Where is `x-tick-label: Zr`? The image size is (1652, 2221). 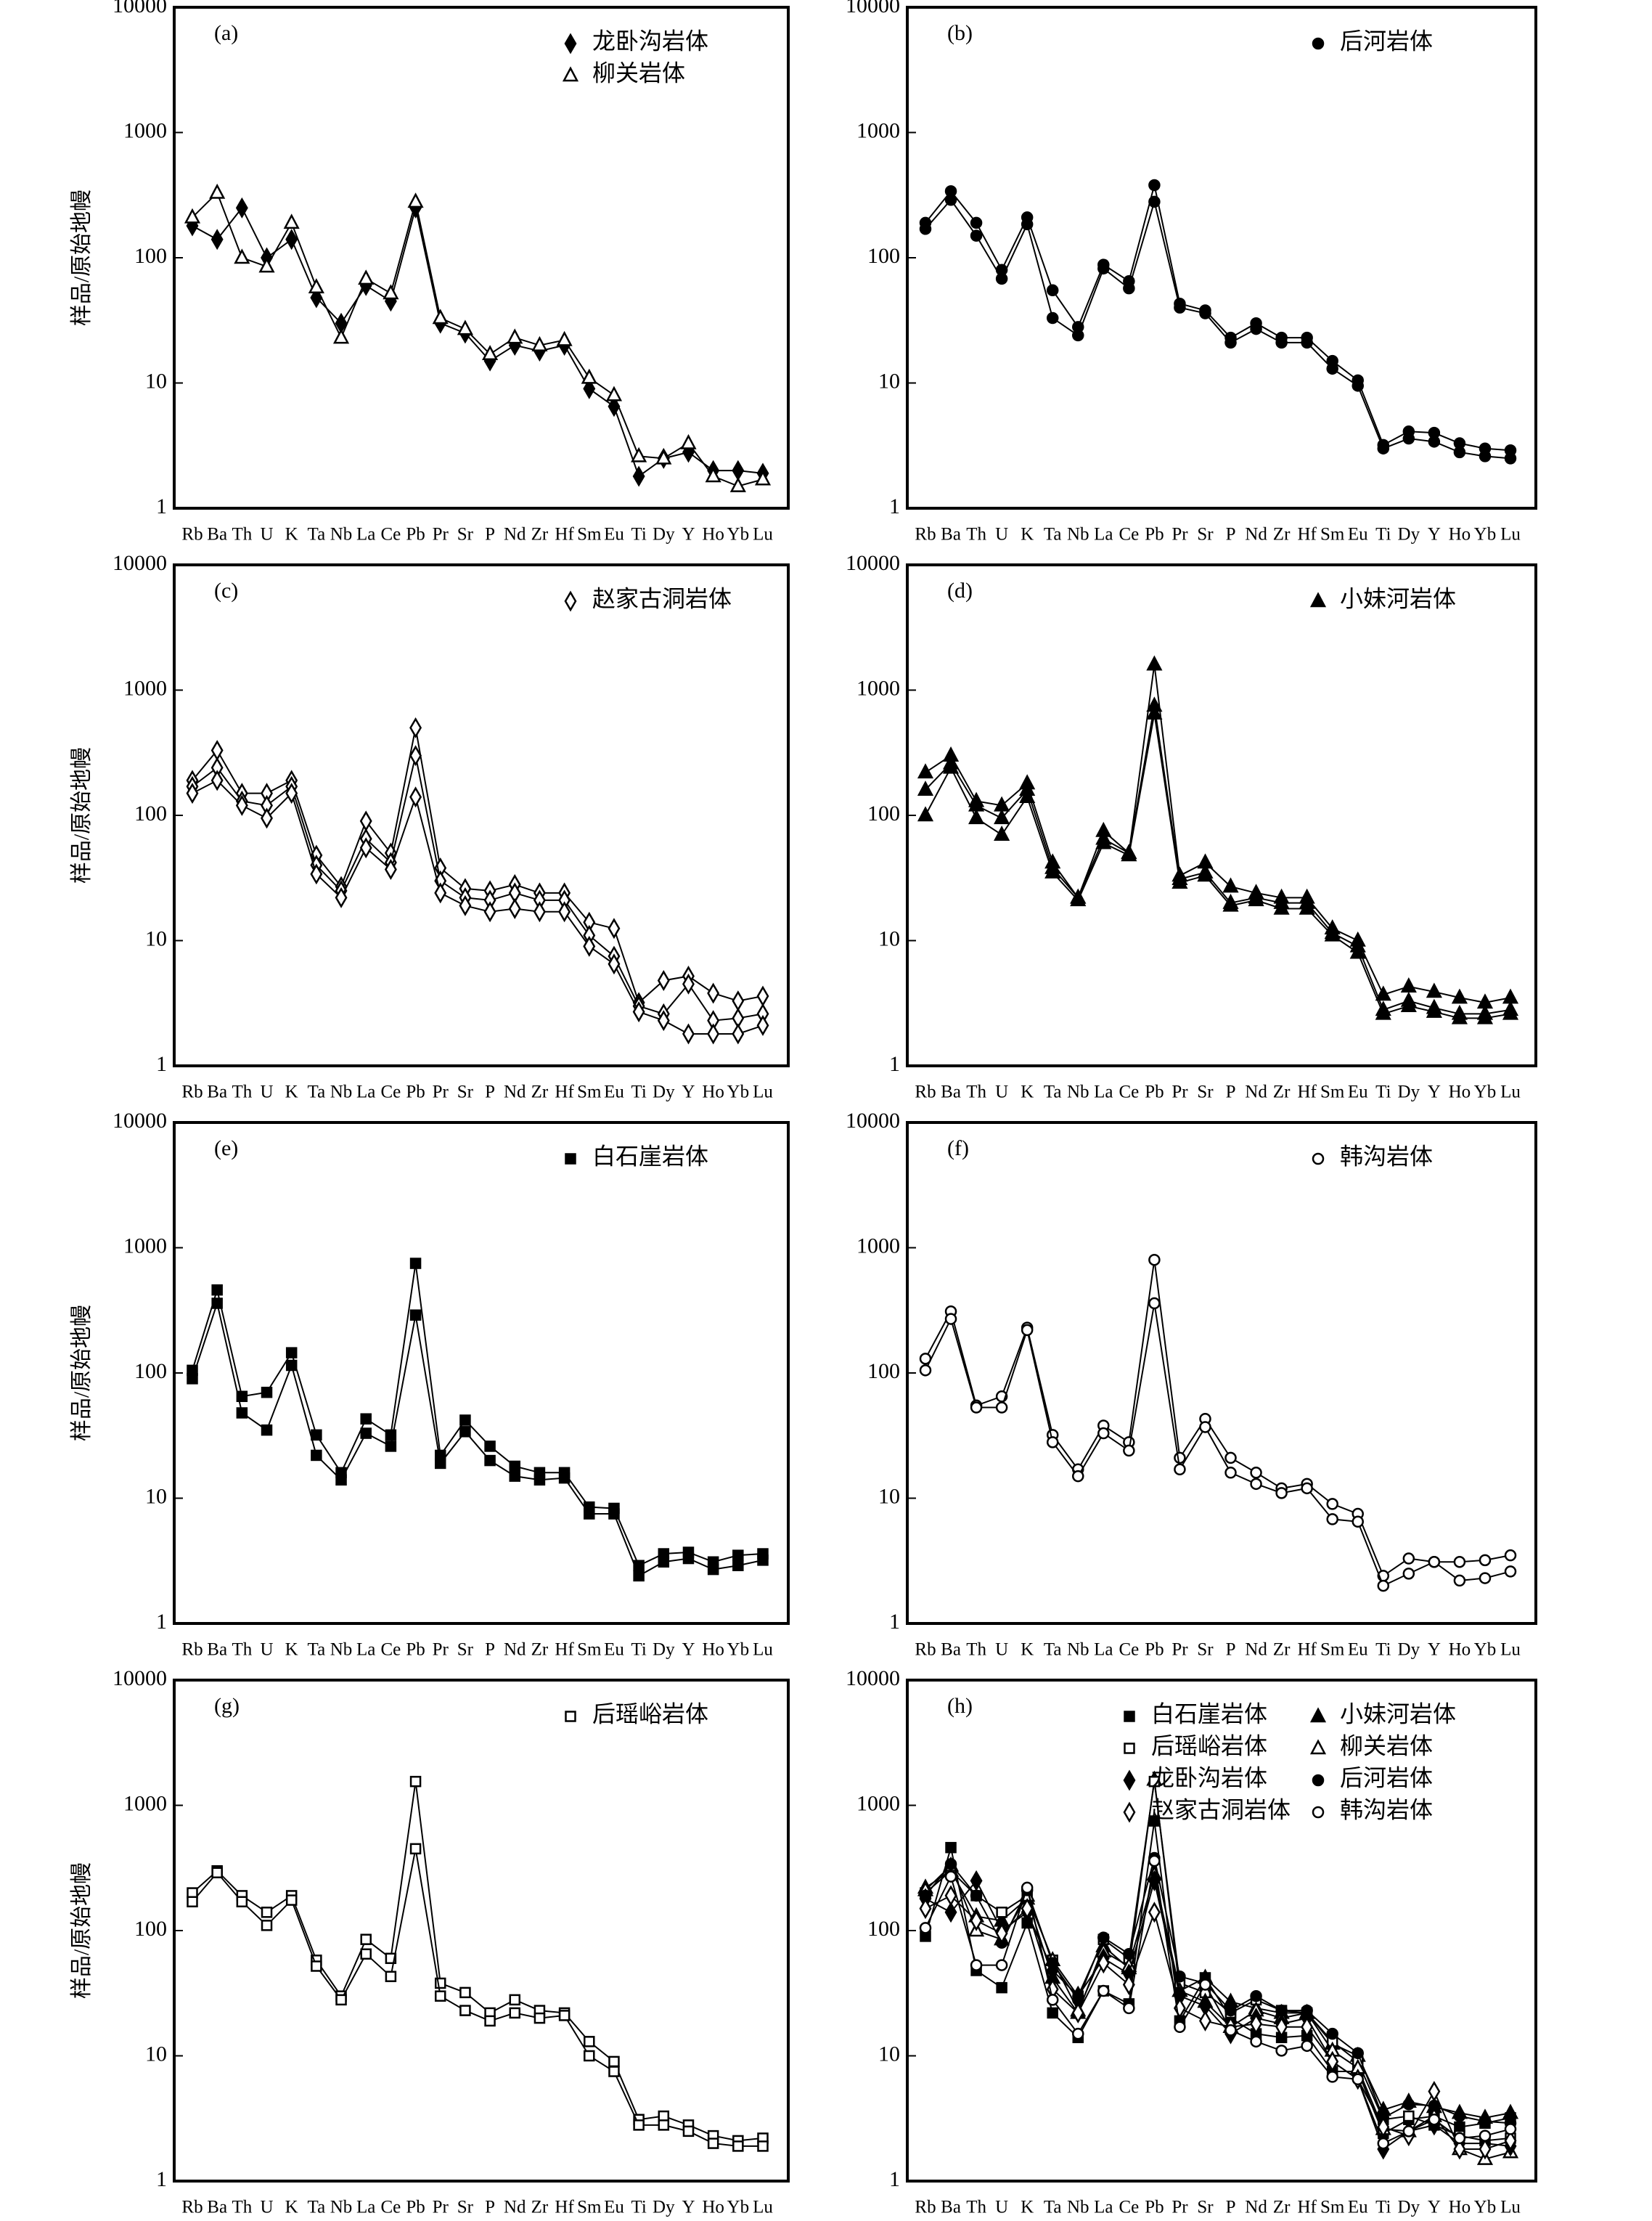
x-tick-label: Zr is located at coordinates (540, 1092).